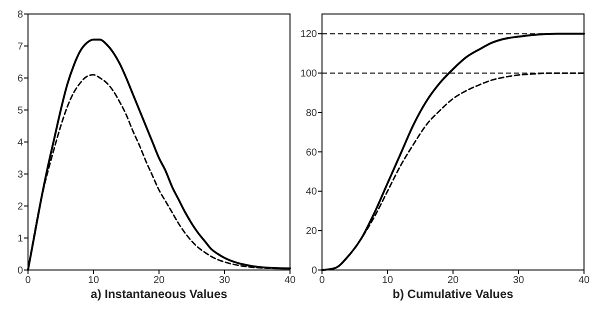 Image resolution: width=604 pixels, height=314 pixels. Describe the element at coordinates (20, 175) in the screenshot. I see `y-tick-label: 3` at that location.